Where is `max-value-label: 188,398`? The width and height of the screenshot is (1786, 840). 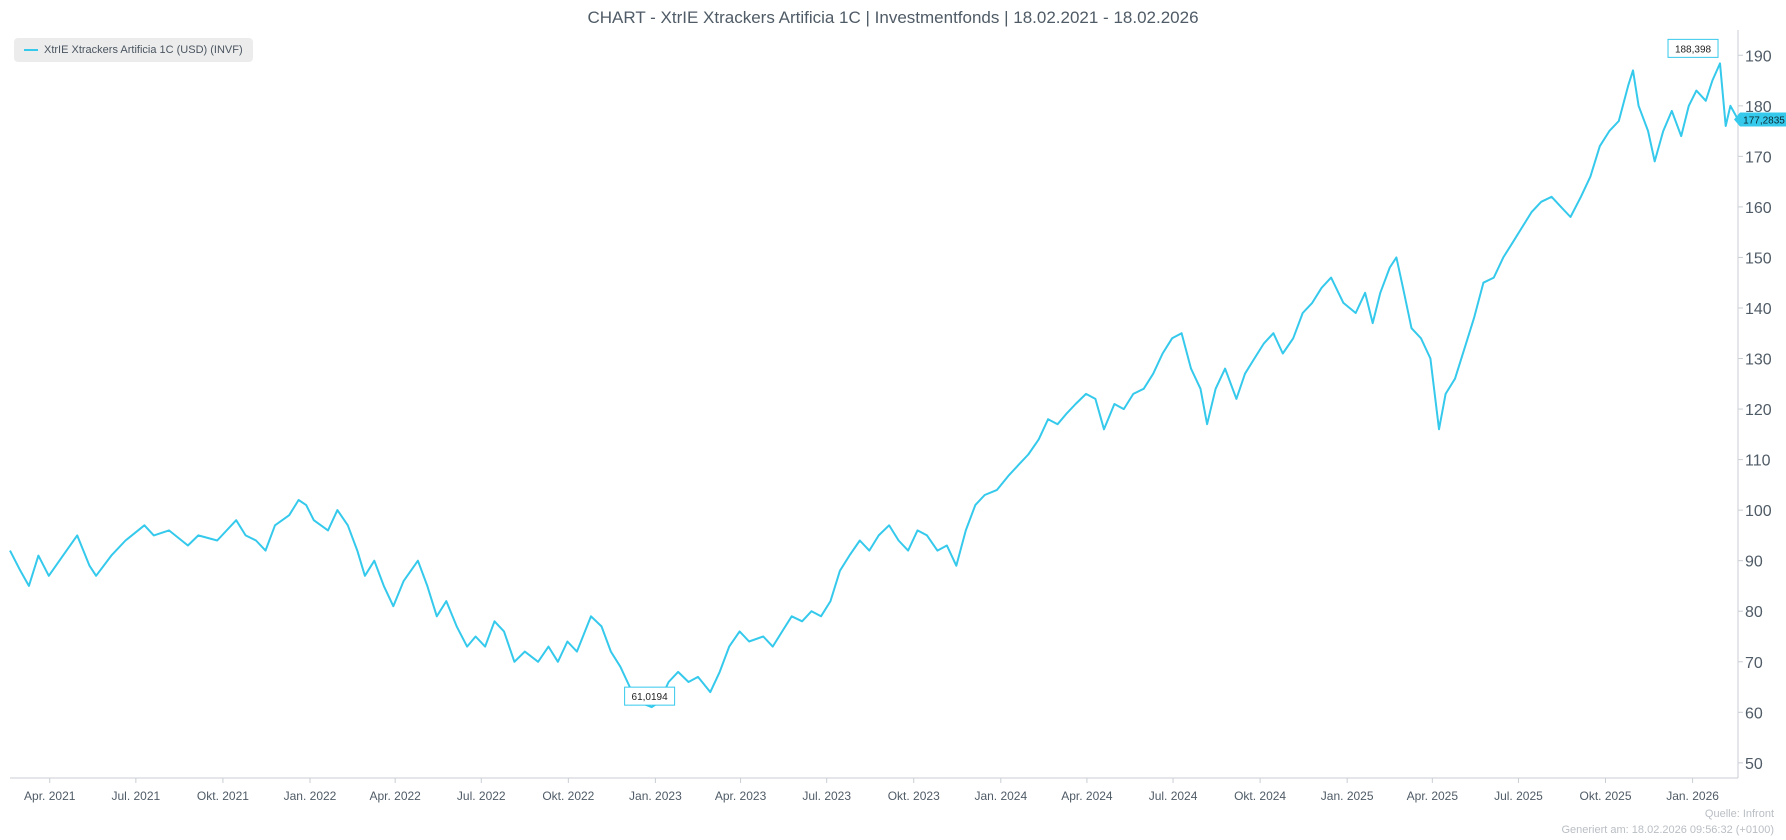
max-value-label: 188,398 is located at coordinates (1693, 49).